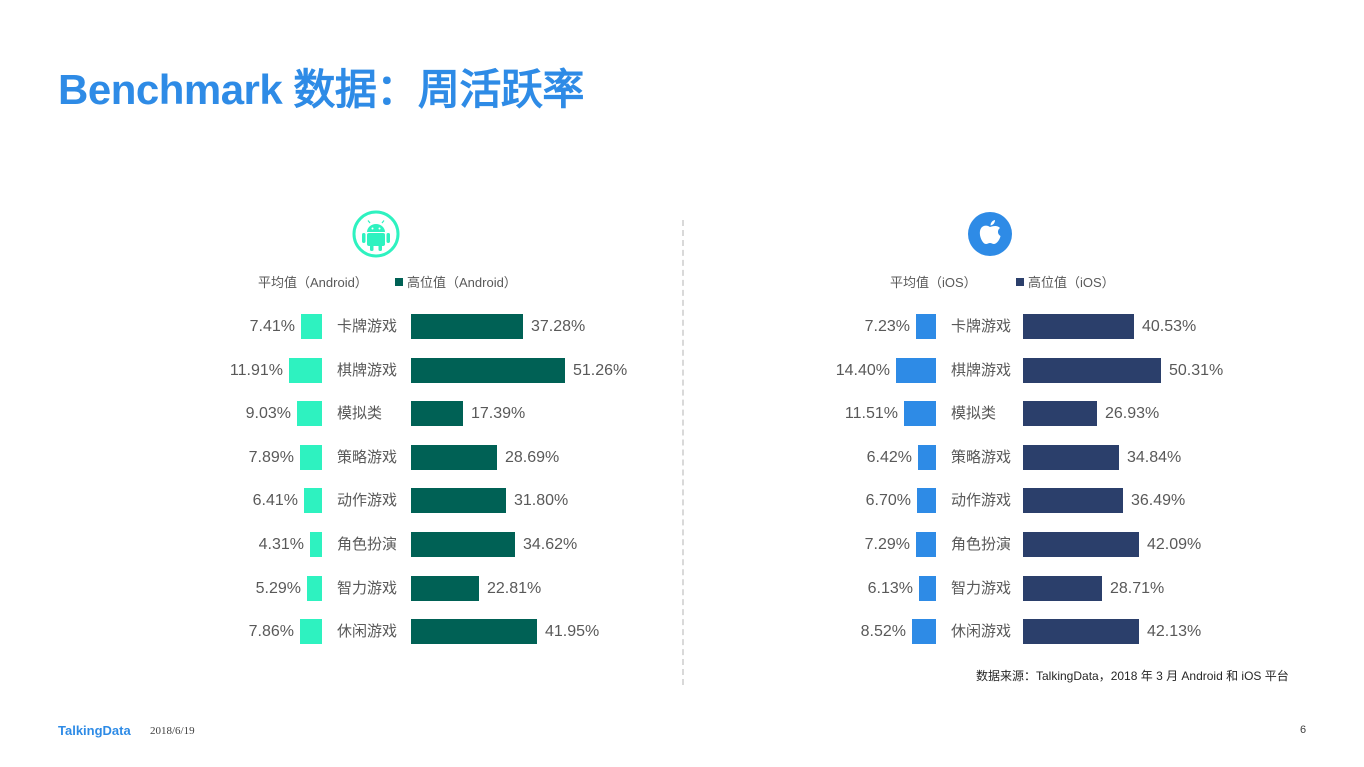 The image size is (1364, 767). What do you see at coordinates (871, 413) in the screenshot?
I see `ios-avg-value-label: 11.51%` at bounding box center [871, 413].